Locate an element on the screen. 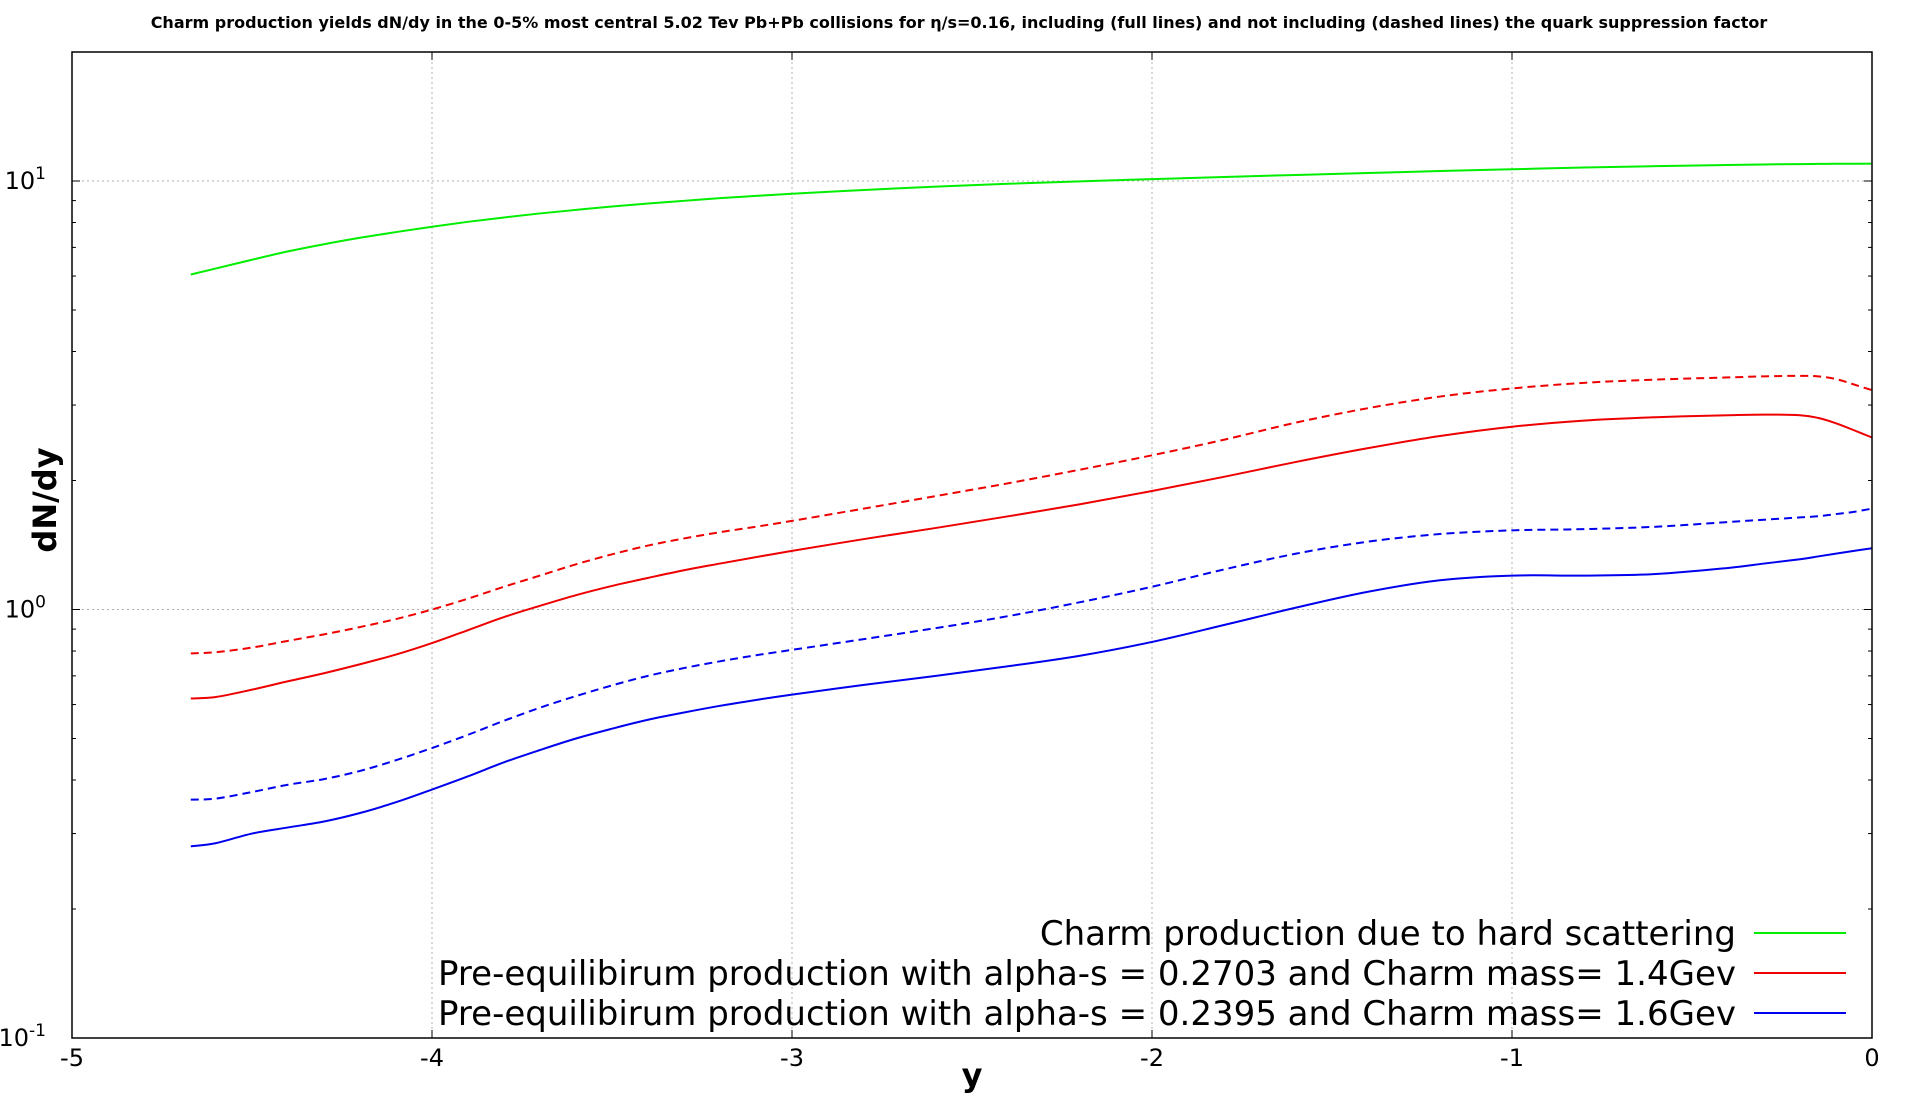 Image resolution: width=1918 pixels, height=1100 pixels. y-tick-label: 10⁰ is located at coordinates (25, 607).